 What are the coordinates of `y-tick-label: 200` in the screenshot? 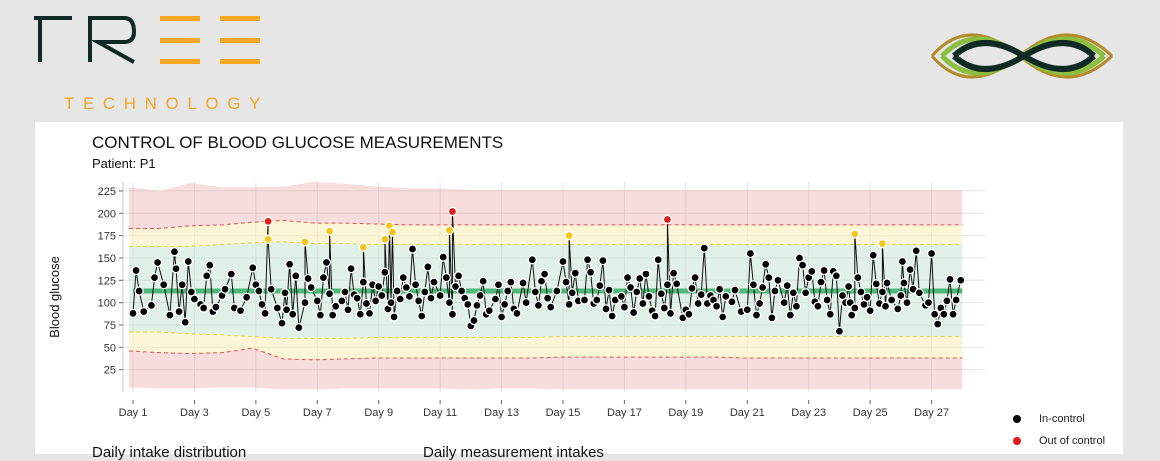 It's located at (107, 214).